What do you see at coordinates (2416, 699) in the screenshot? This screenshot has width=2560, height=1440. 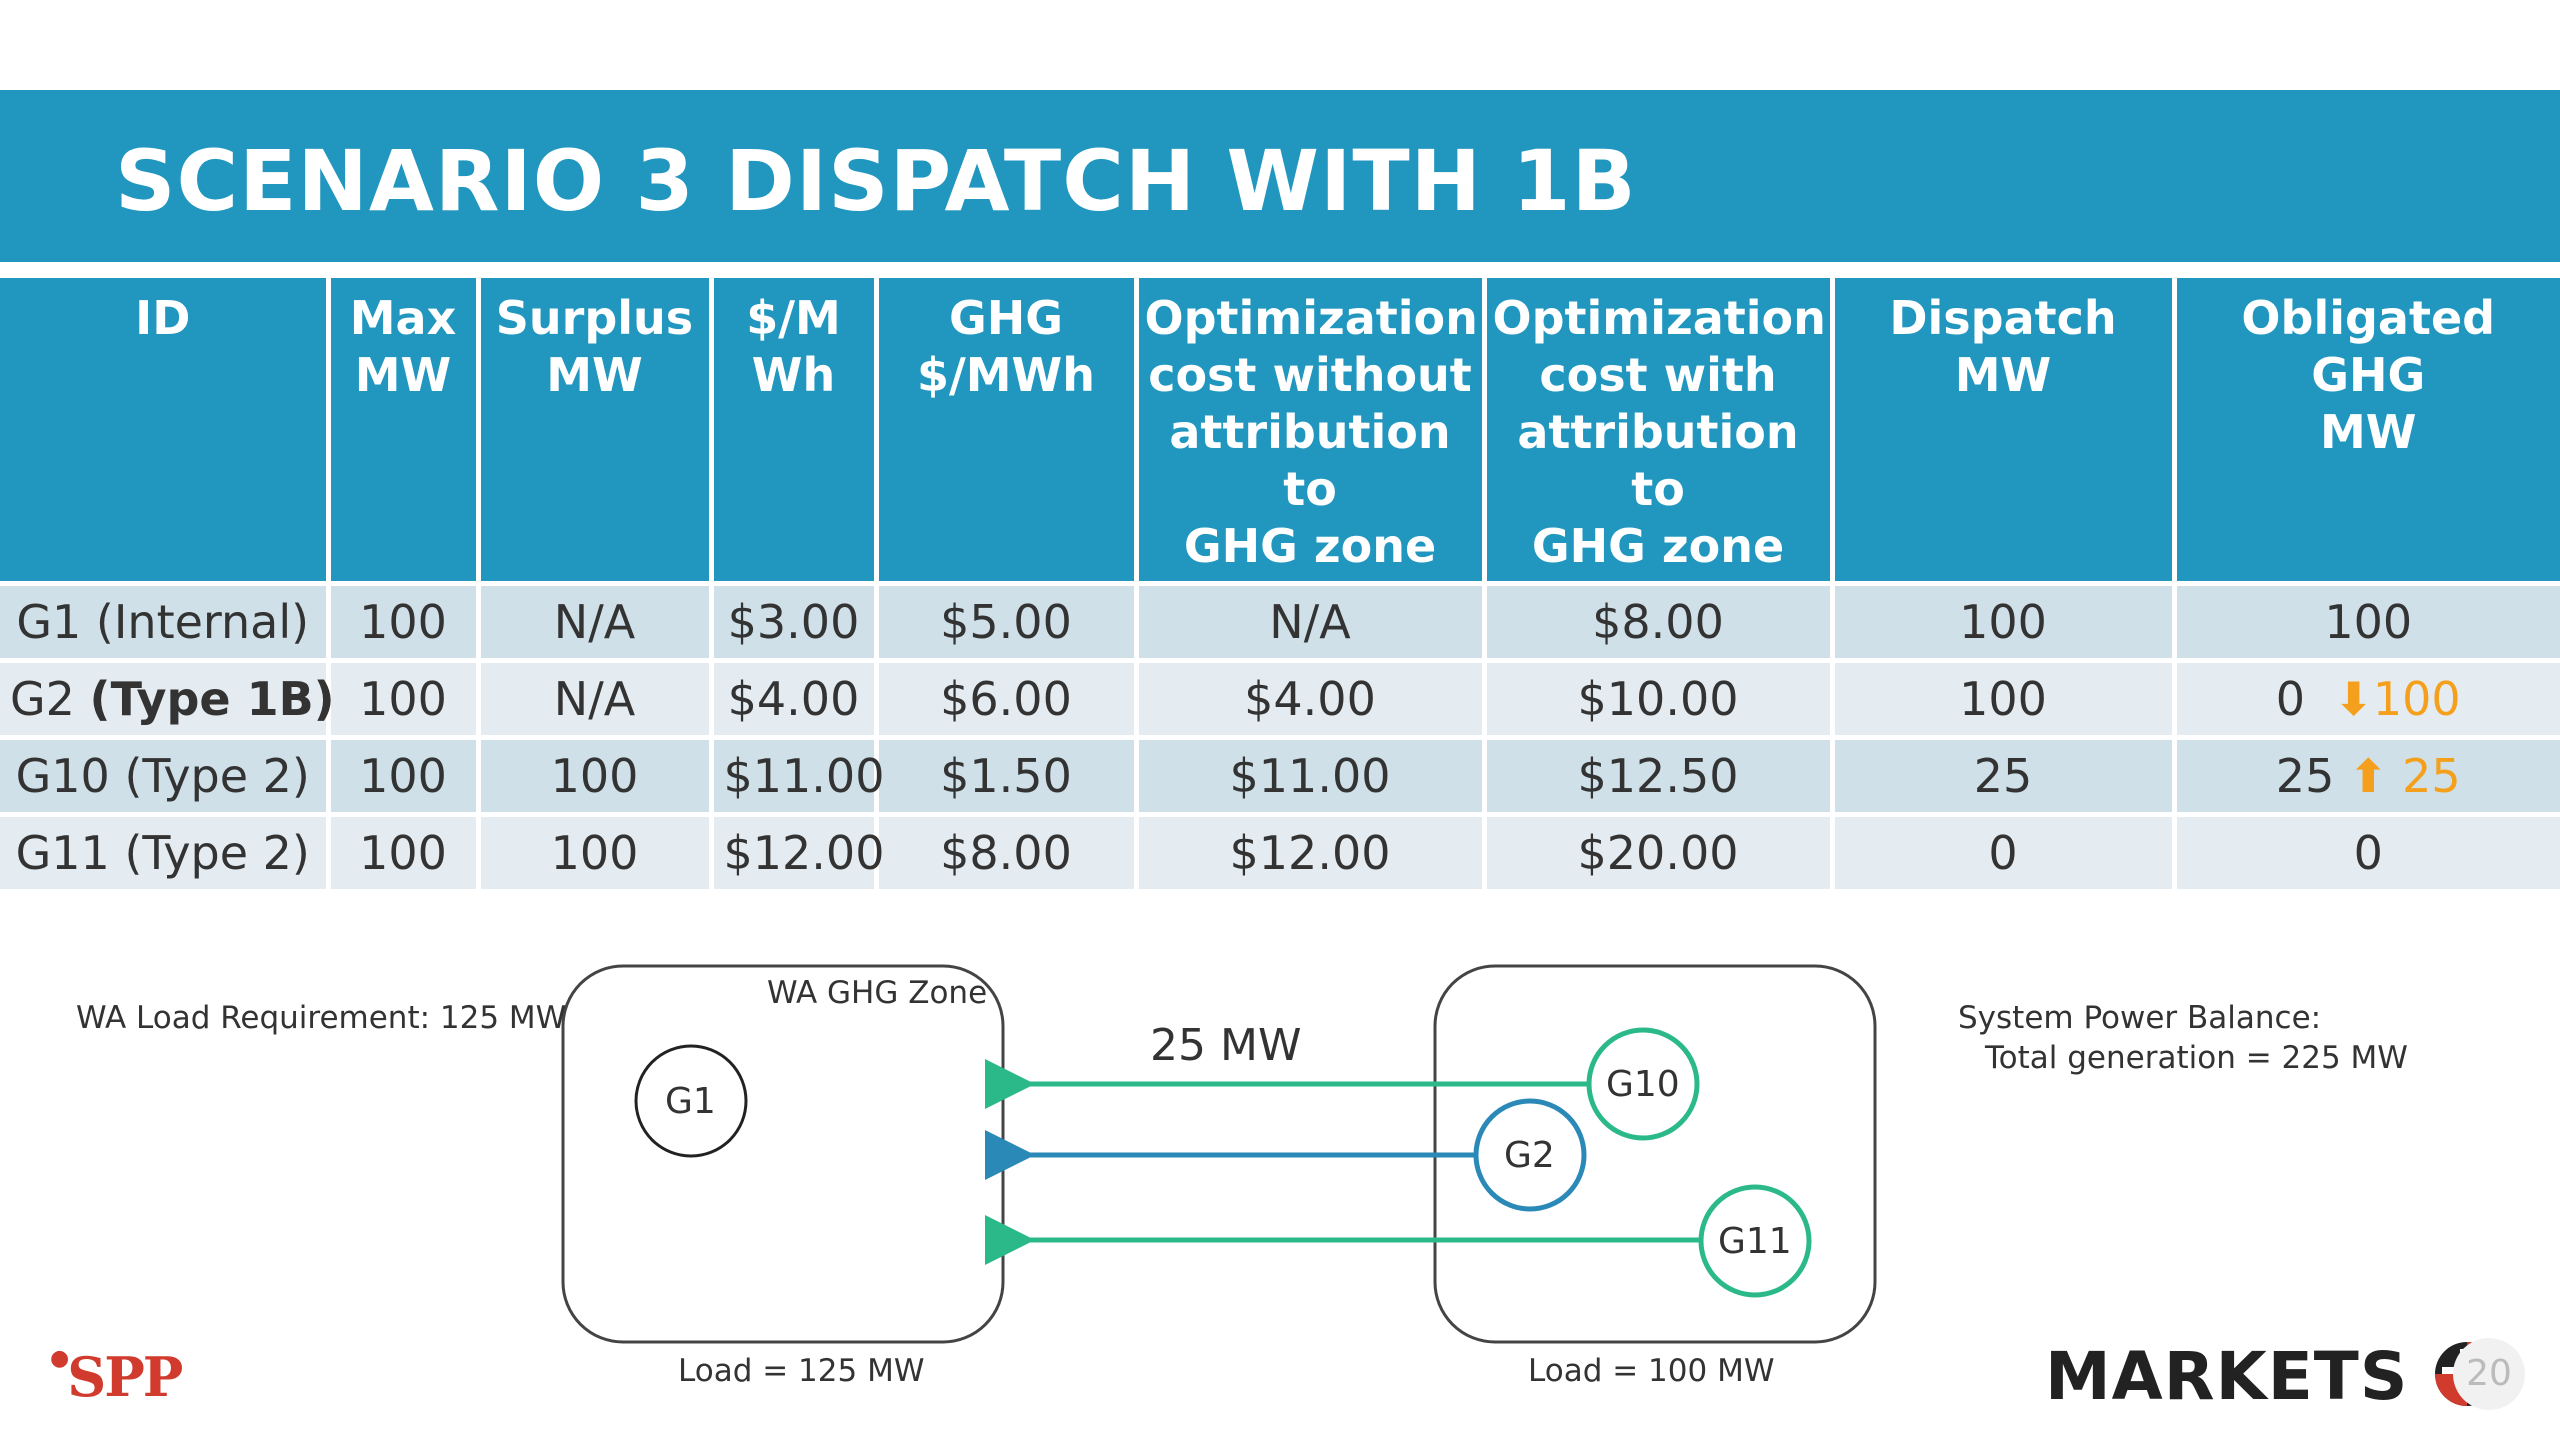 I see `obligated-delta: 100` at bounding box center [2416, 699].